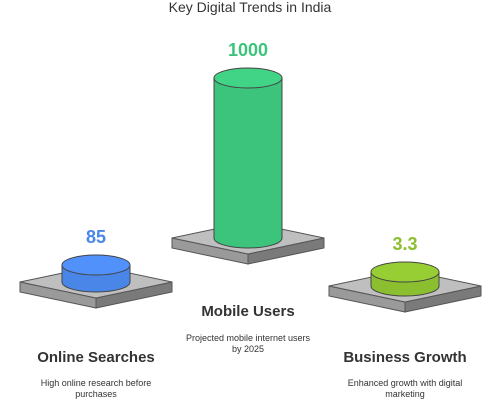 Image resolution: width=500 pixels, height=400 pixels. What do you see at coordinates (96, 383) in the screenshot?
I see `description-line: High online research before` at bounding box center [96, 383].